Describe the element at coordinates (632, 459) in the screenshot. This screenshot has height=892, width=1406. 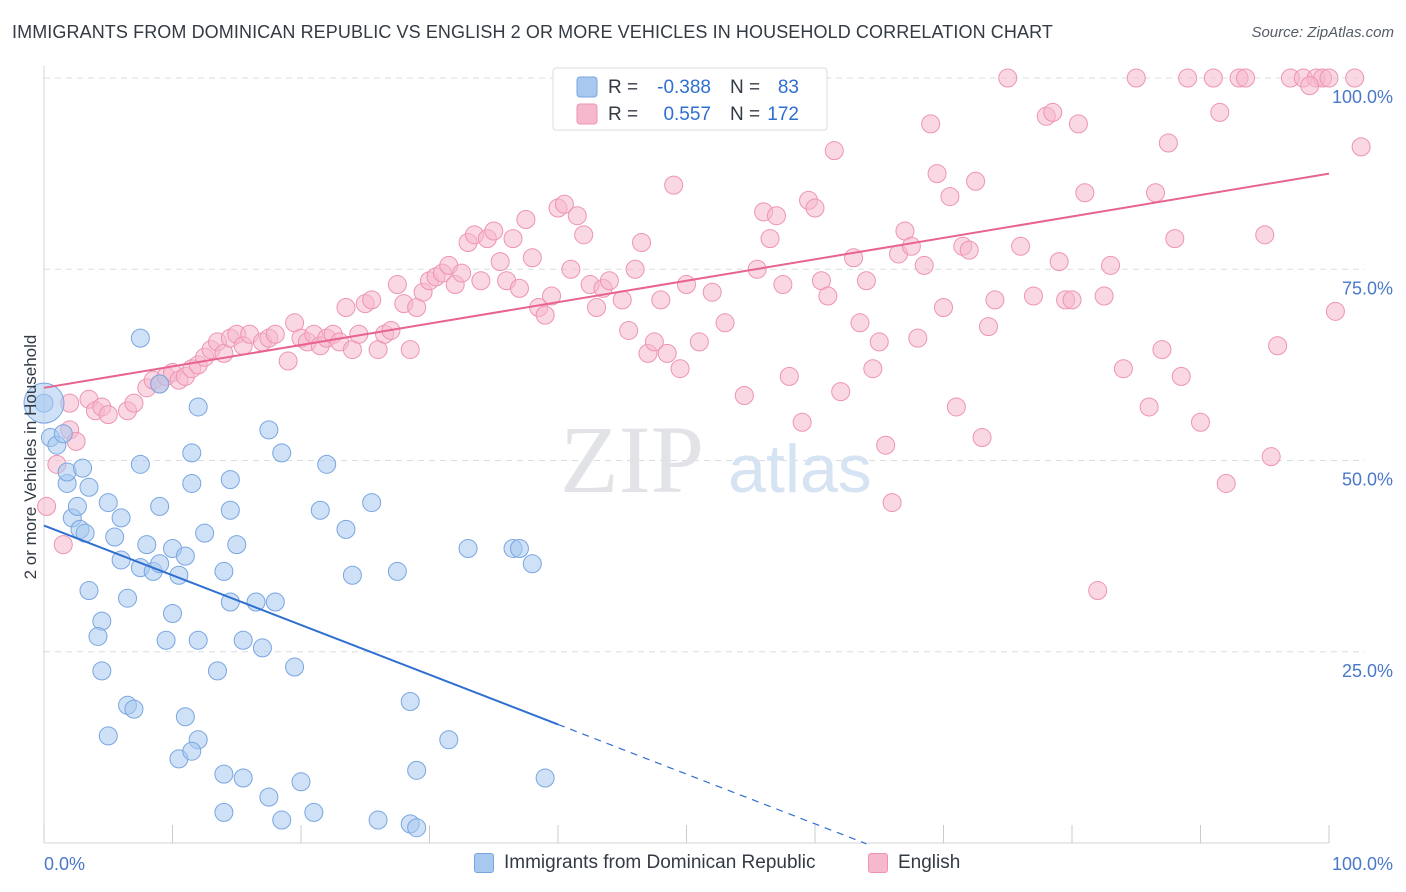
I see `watermark-zip: ZIP` at that location.